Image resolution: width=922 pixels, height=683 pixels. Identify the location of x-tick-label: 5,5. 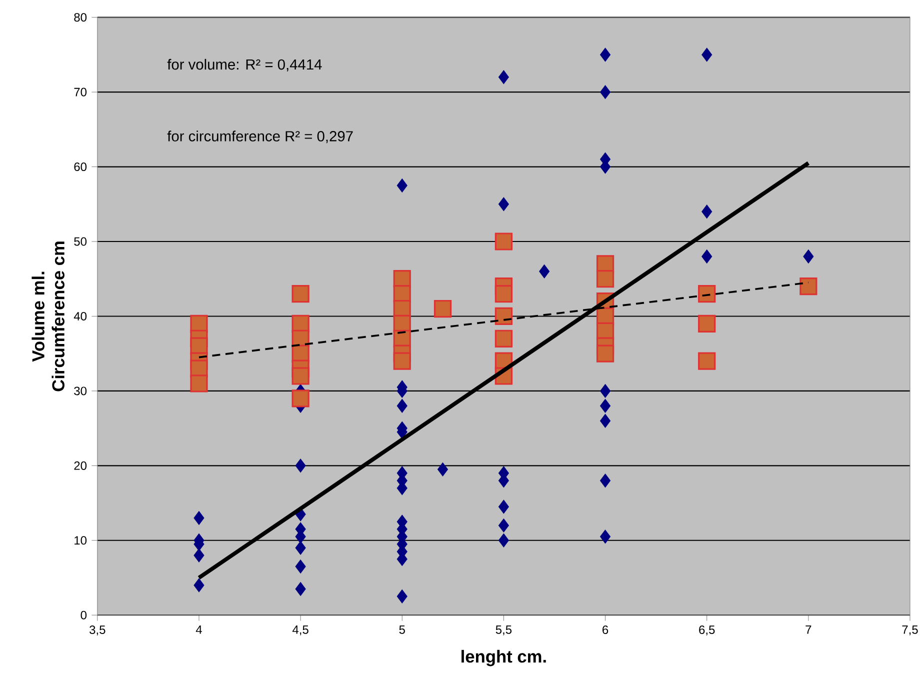
(504, 630).